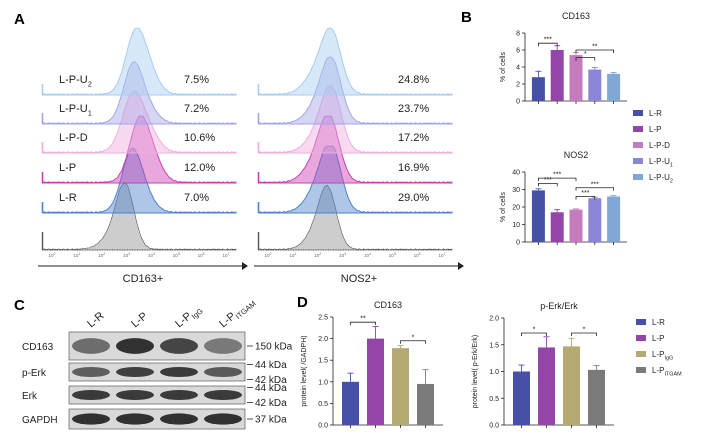  I want to click on lane-label: L-R, so click(95, 320).